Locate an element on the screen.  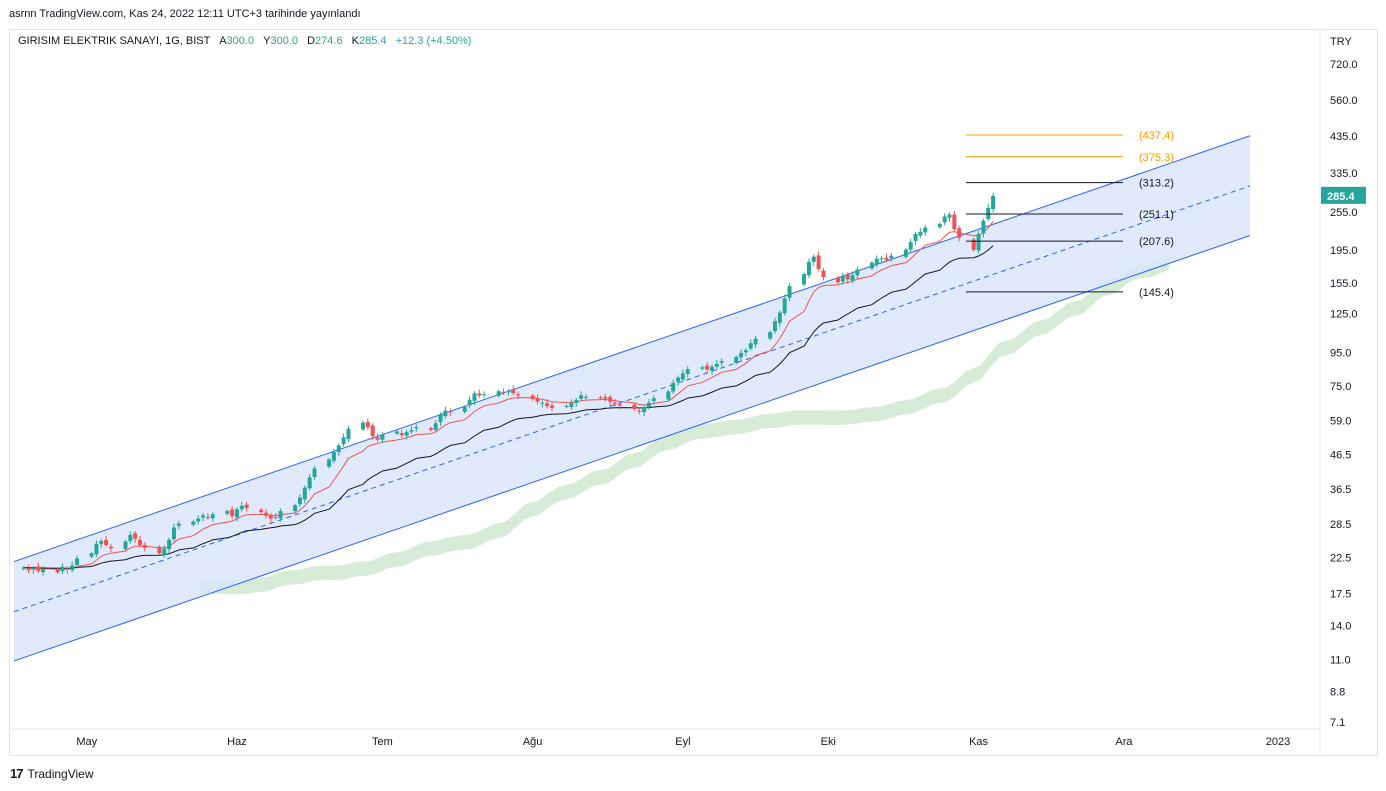
price-level-label: (207.6) is located at coordinates (1156, 242).